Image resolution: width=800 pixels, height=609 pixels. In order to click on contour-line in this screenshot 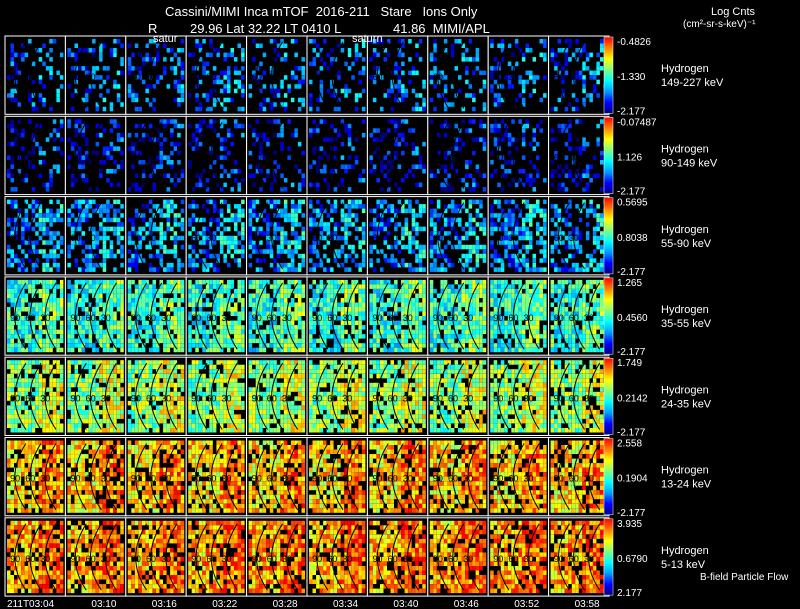, I will do `click(156, 75)`.